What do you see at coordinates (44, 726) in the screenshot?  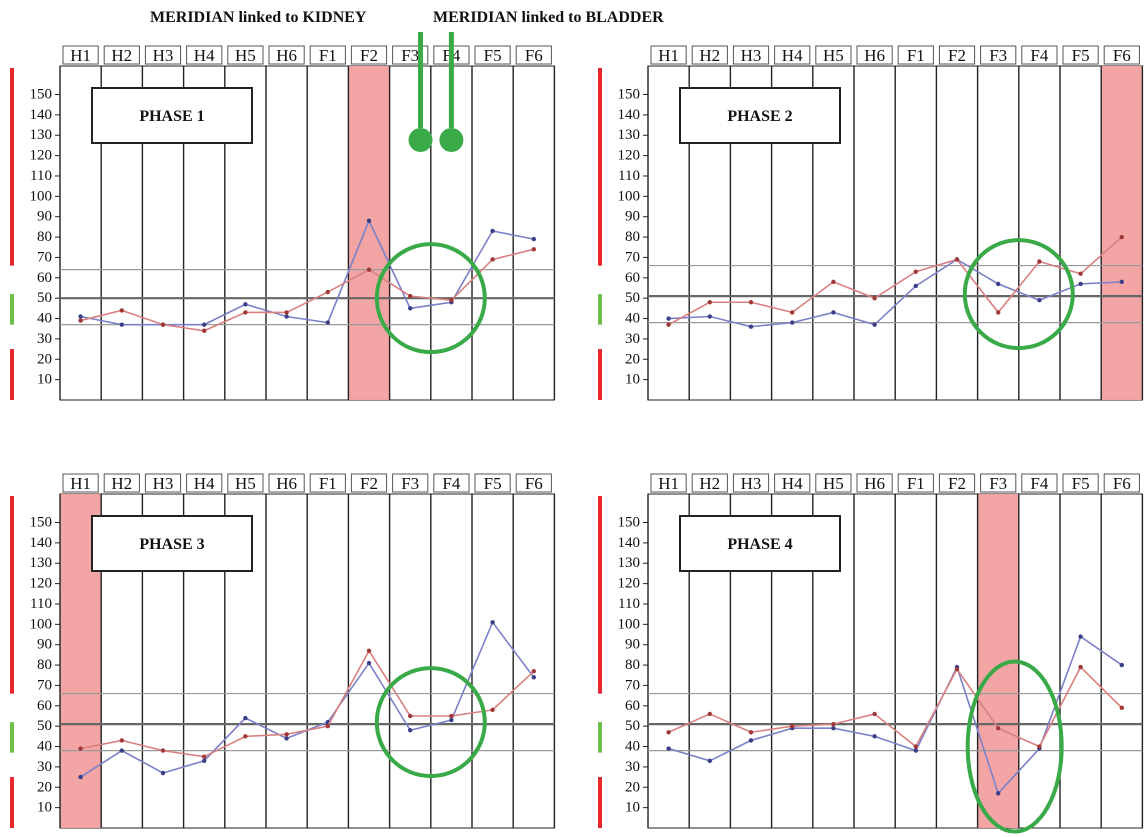 I see `y-tick-label: 50` at bounding box center [44, 726].